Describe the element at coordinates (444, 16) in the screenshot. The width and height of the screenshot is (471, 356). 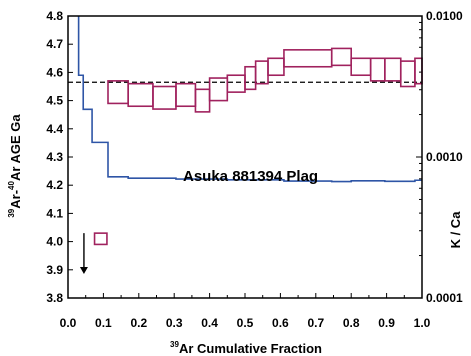
I see `y-right-tick-label: 0.0100` at that location.